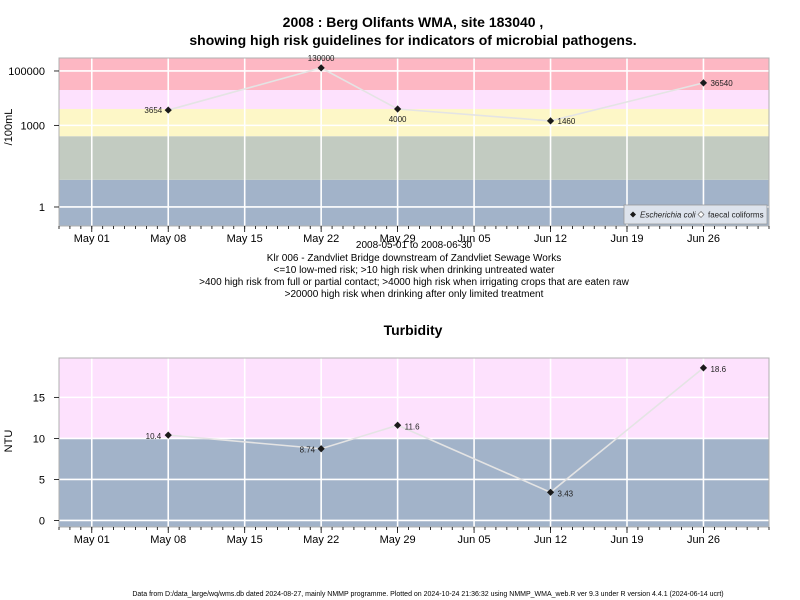 The height and width of the screenshot is (600, 800). What do you see at coordinates (308, 450) in the screenshot?
I see `data-label: 8.74` at bounding box center [308, 450].